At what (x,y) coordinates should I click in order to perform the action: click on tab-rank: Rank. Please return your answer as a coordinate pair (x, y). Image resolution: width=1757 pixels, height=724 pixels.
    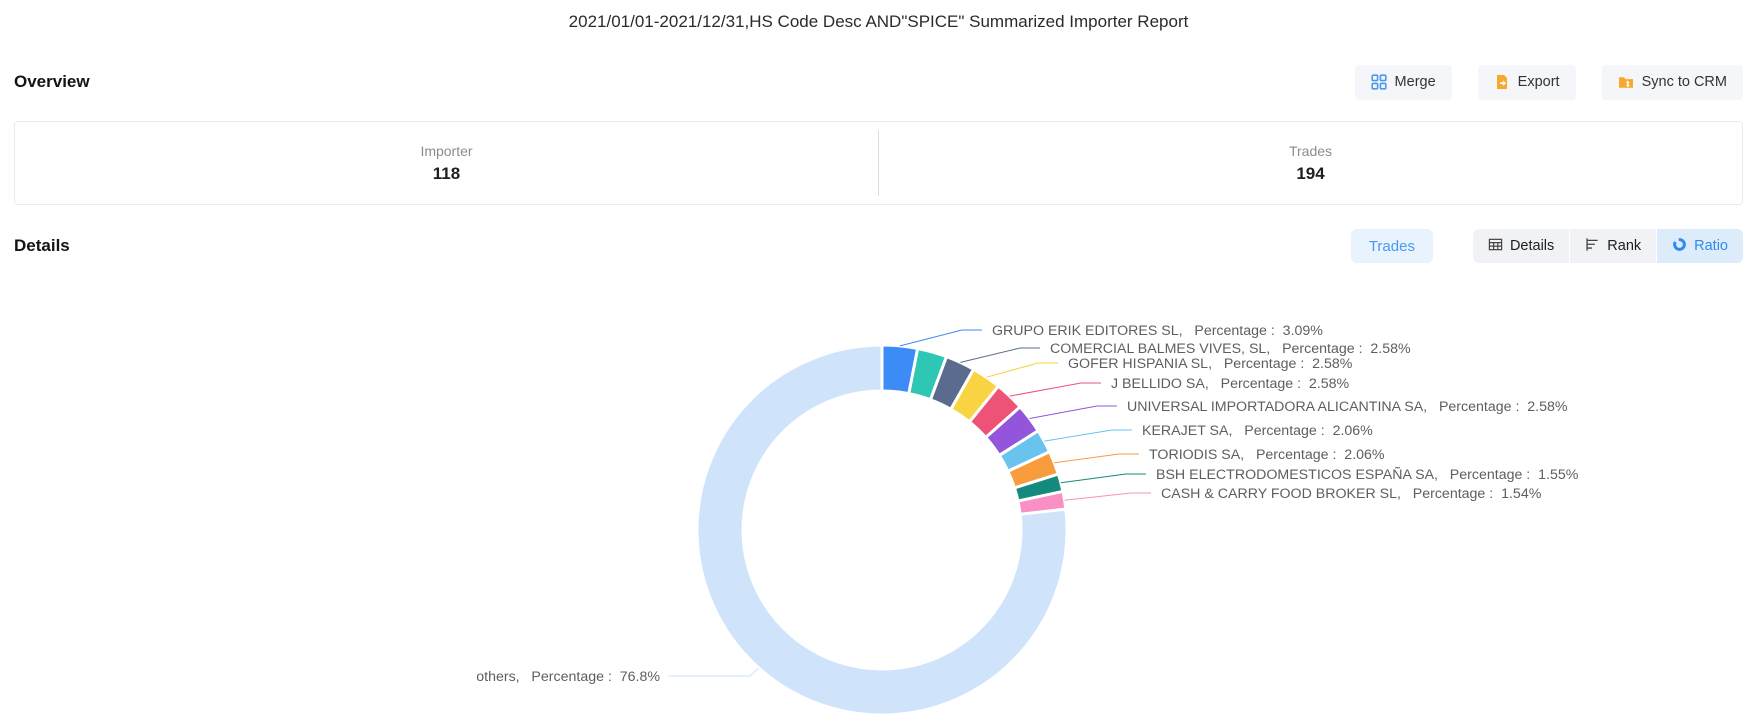
    Looking at the image, I should click on (1613, 246).